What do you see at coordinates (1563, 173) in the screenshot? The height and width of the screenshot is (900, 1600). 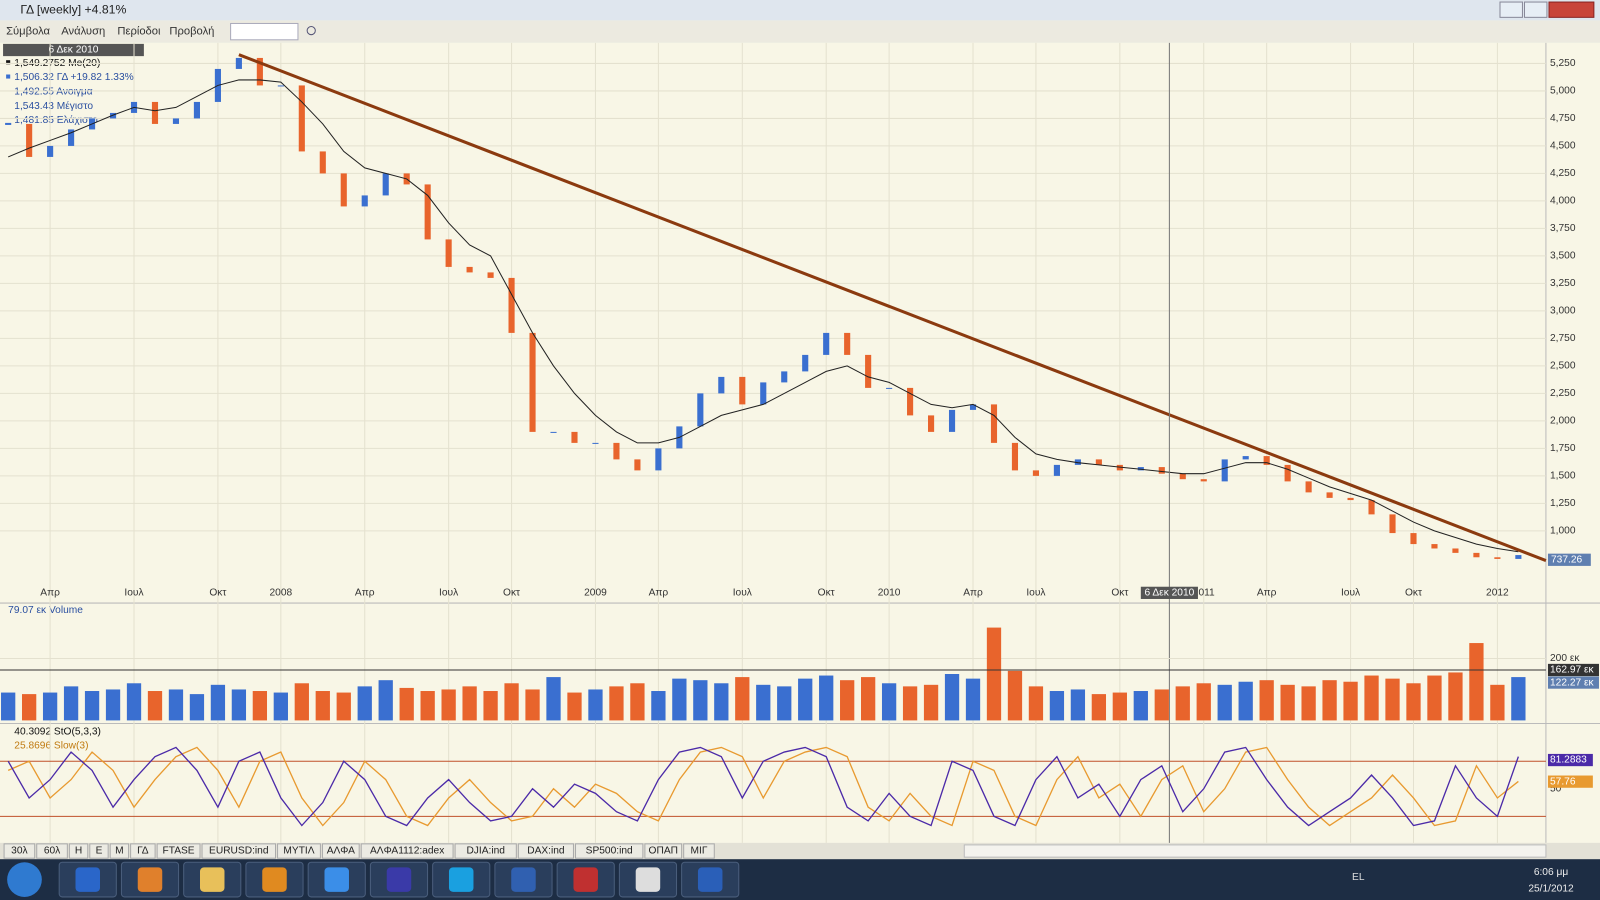 I see `y-tick-label: 4,250` at bounding box center [1563, 173].